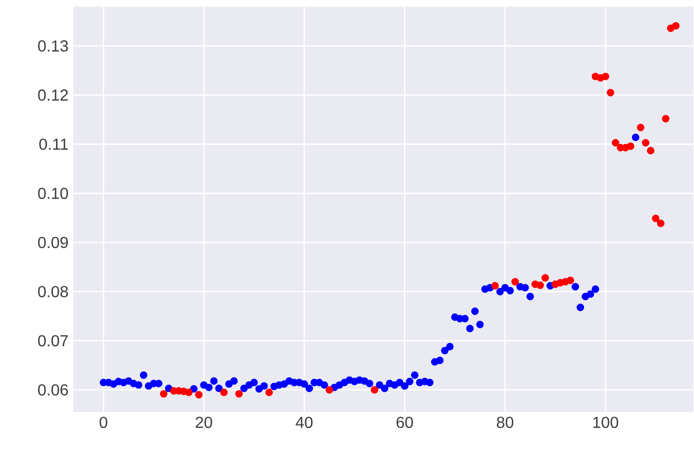  What do you see at coordinates (404, 422) in the screenshot?
I see `x-tick-label: 60` at bounding box center [404, 422].